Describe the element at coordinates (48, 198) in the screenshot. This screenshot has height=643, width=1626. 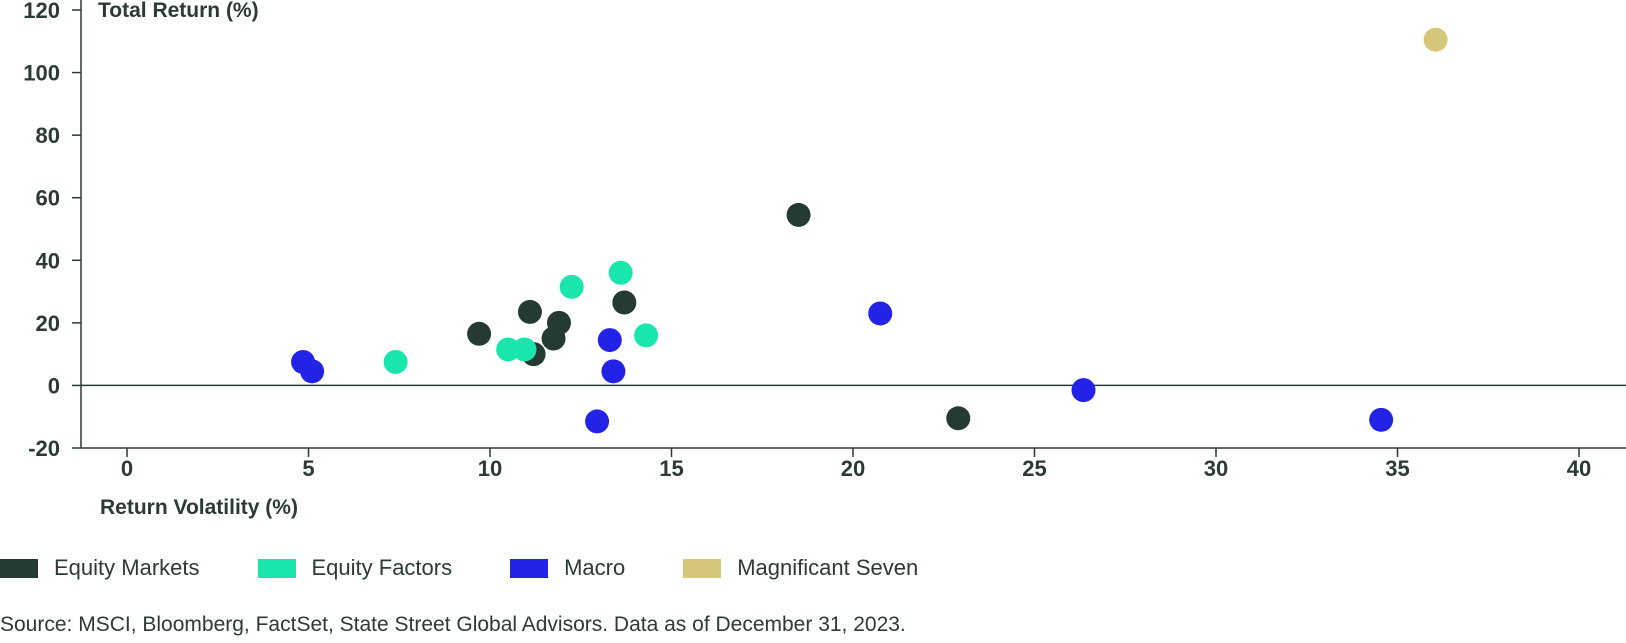
I see `y-tick-label: 60` at that location.